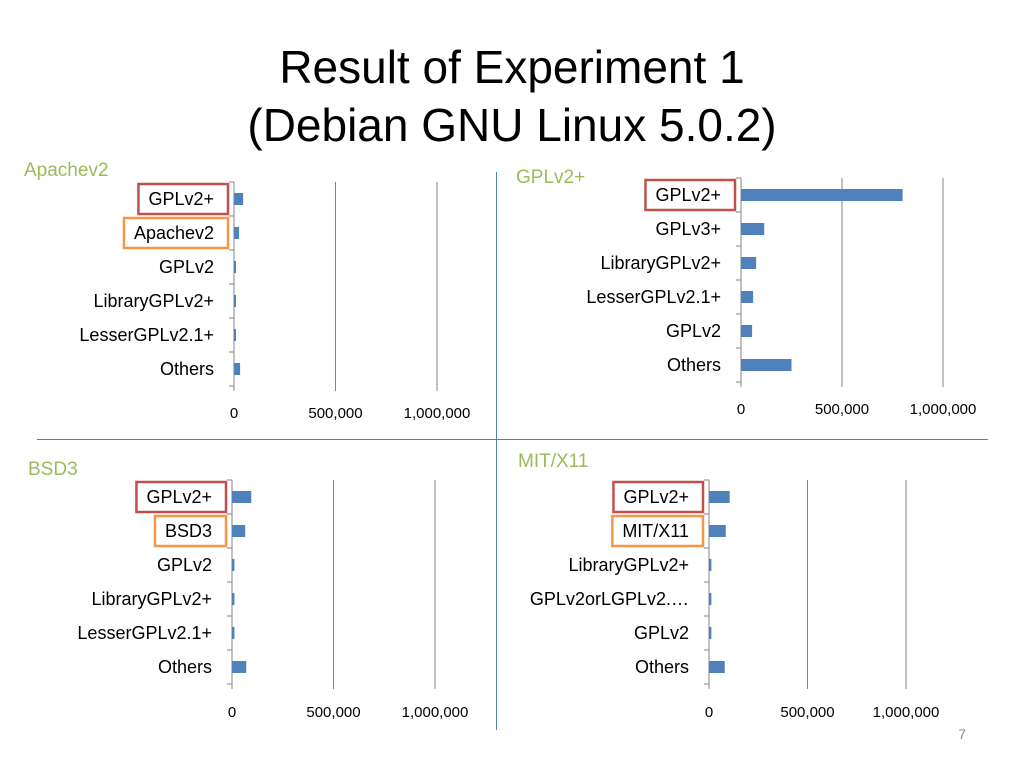 The width and height of the screenshot is (1024, 768). Describe the element at coordinates (709, 712) in the screenshot. I see `x-tick-label-mit-x11: 0` at that location.